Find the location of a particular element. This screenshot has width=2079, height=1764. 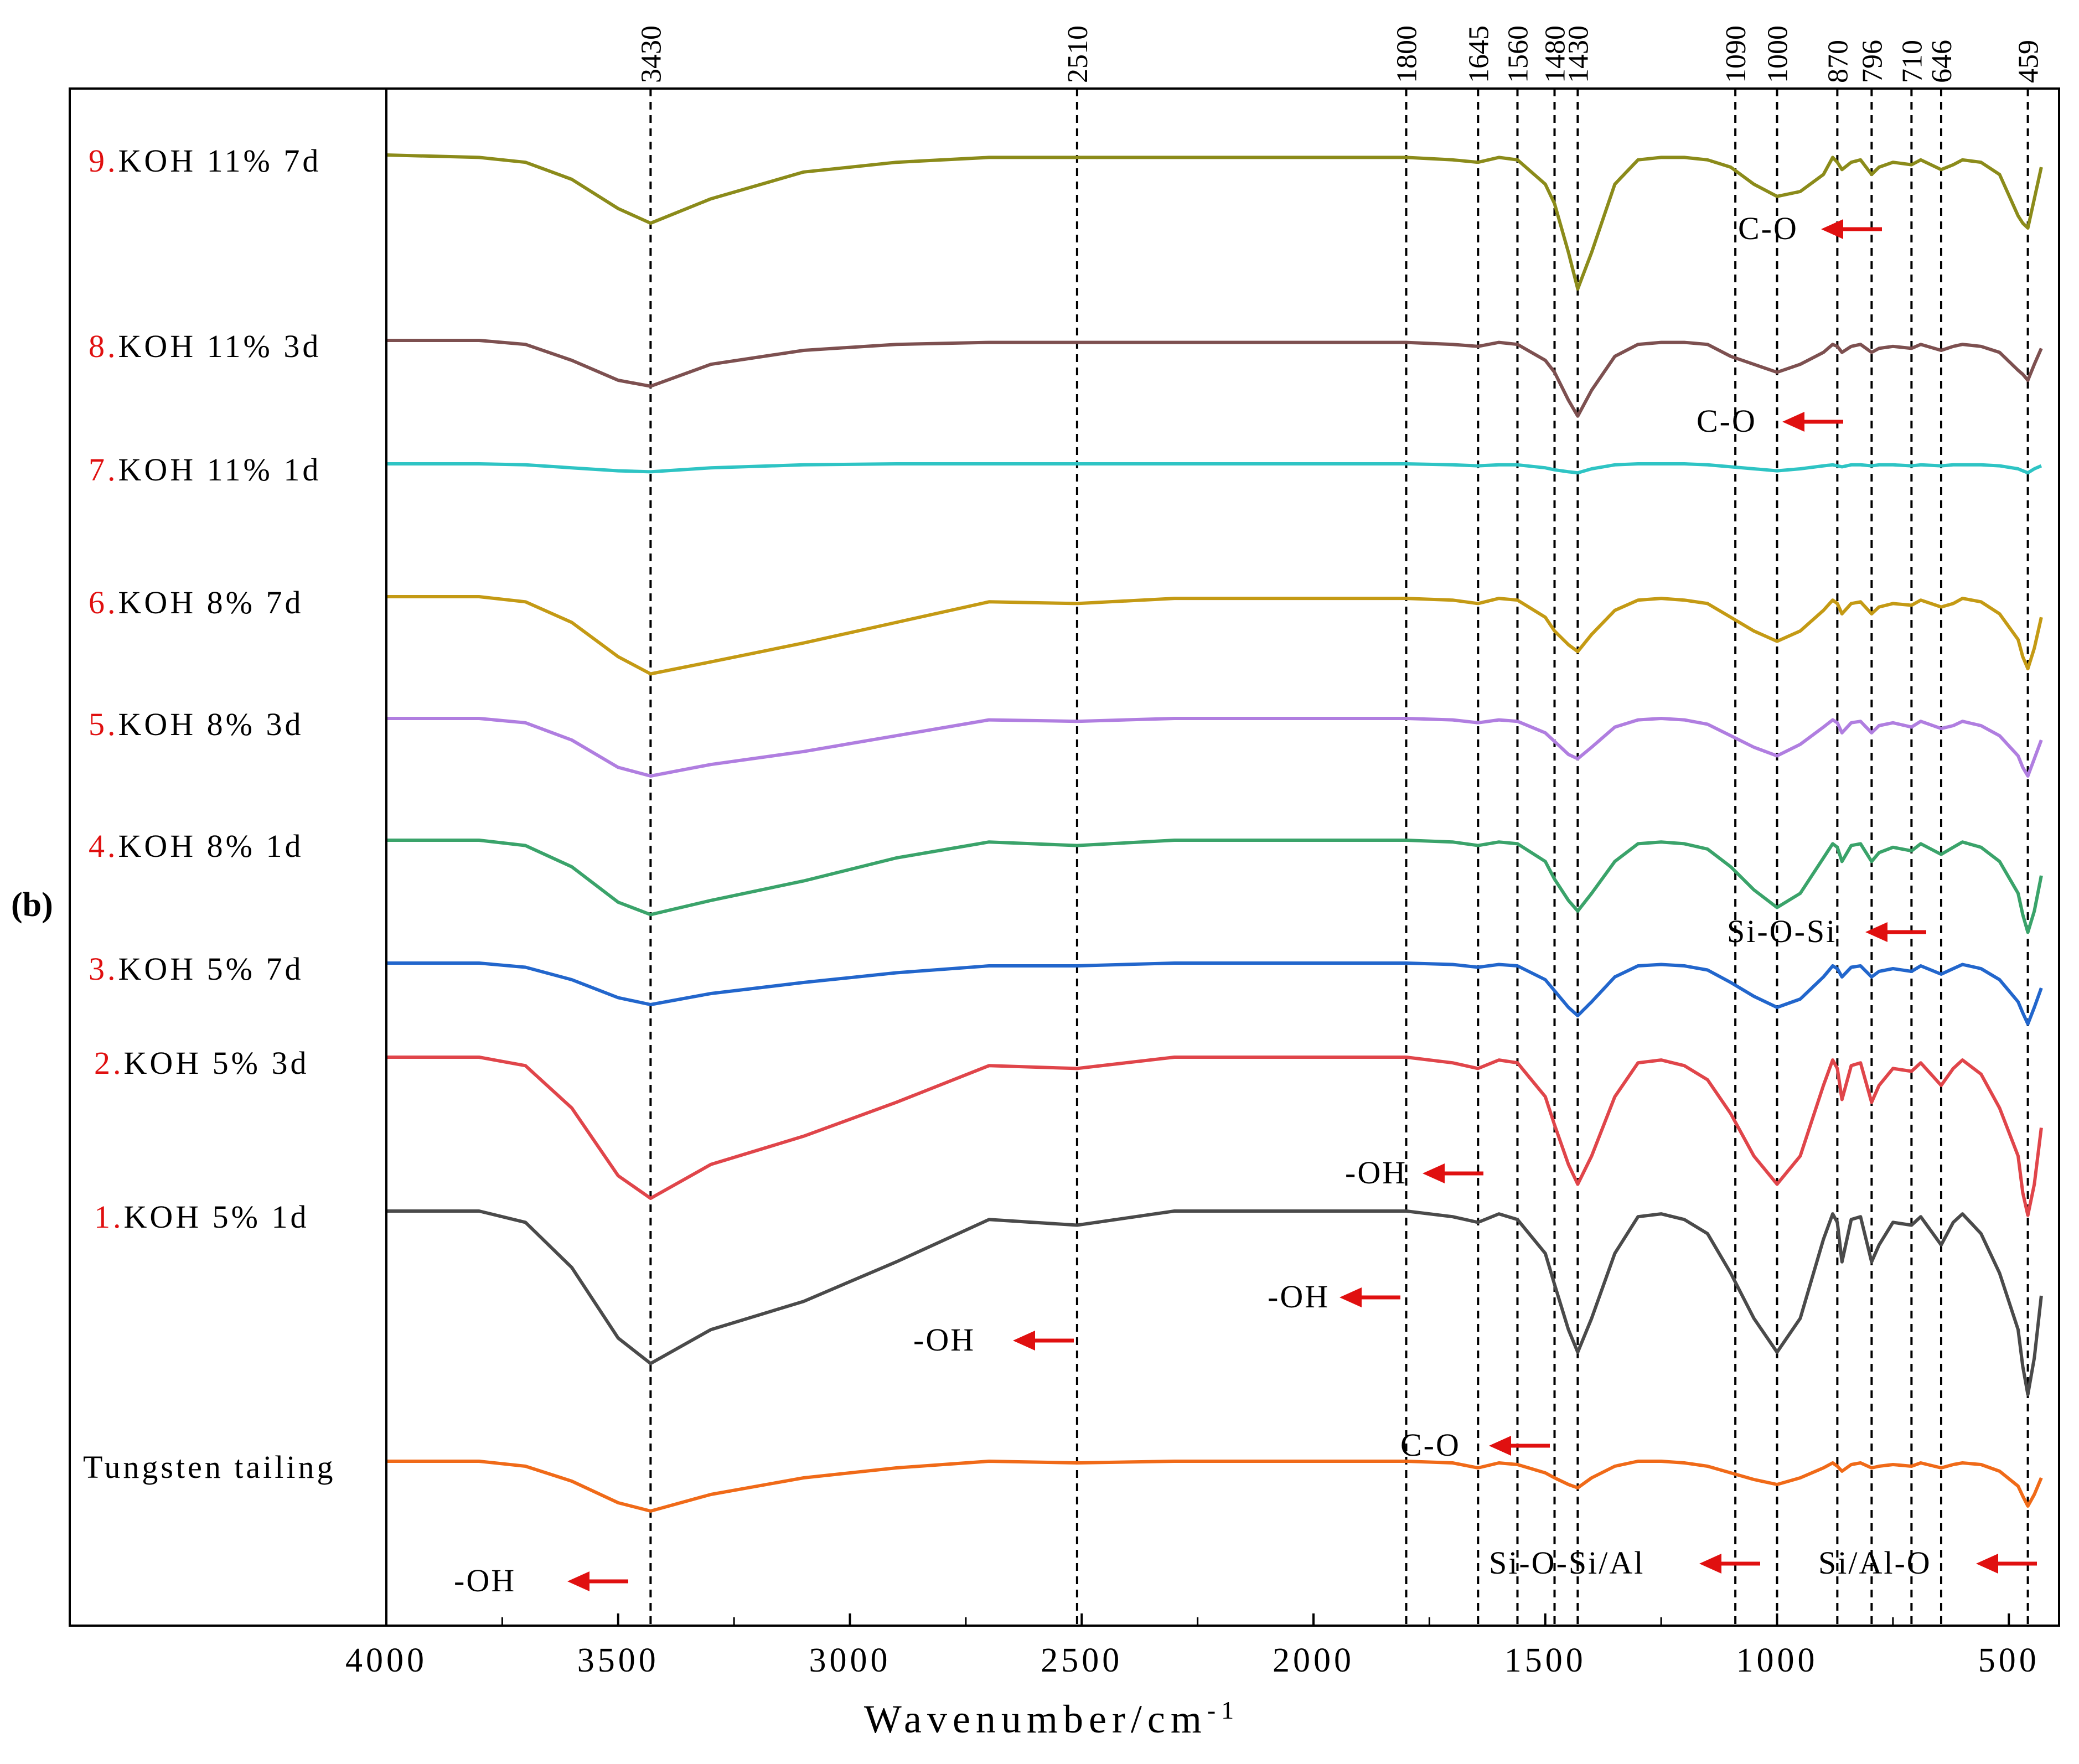

x-ticks-group: 4000 3500 3000 2500 2000 1500 1000 500 is located at coordinates (1192, 1646).